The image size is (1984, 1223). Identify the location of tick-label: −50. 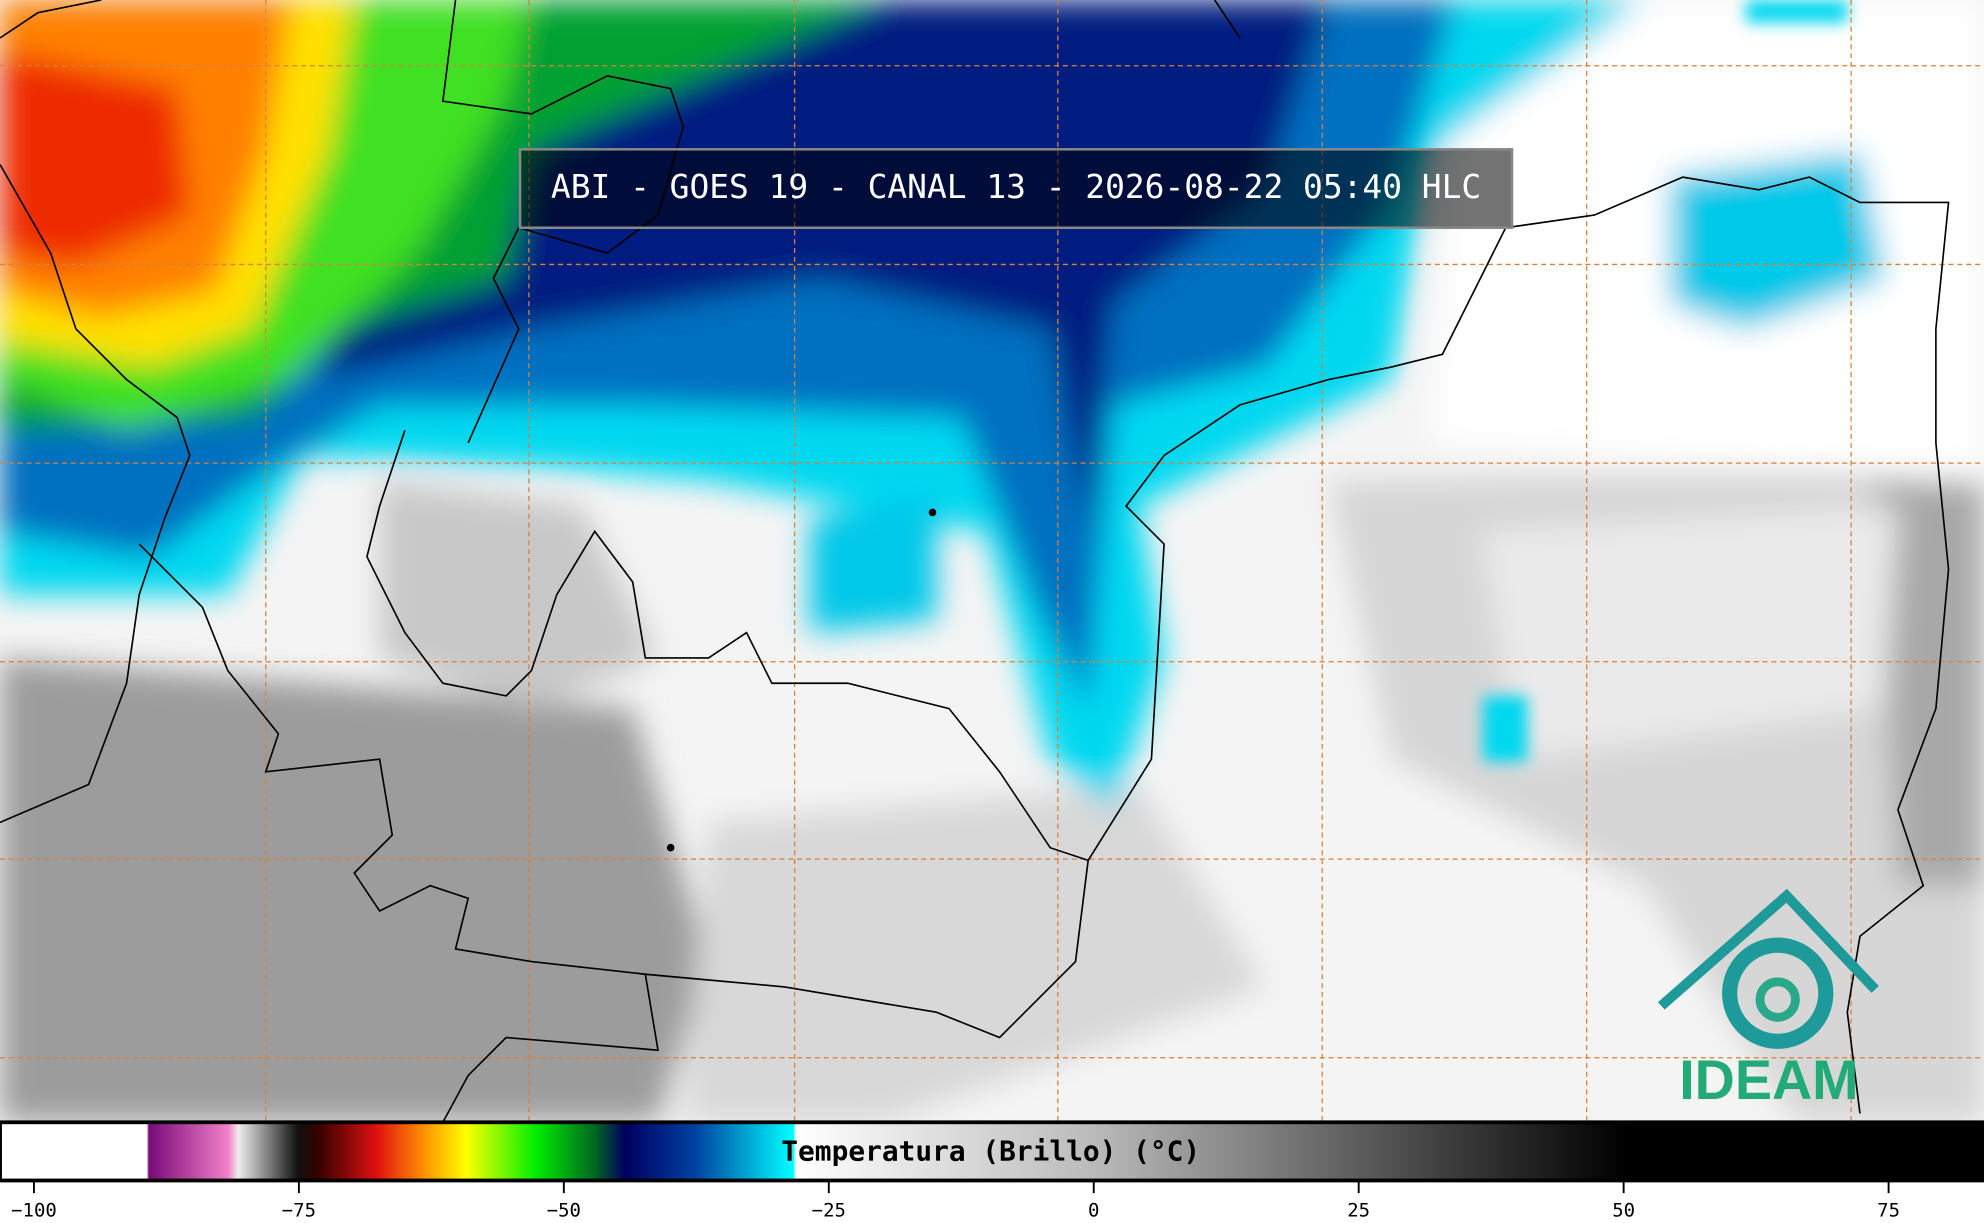
(564, 1210).